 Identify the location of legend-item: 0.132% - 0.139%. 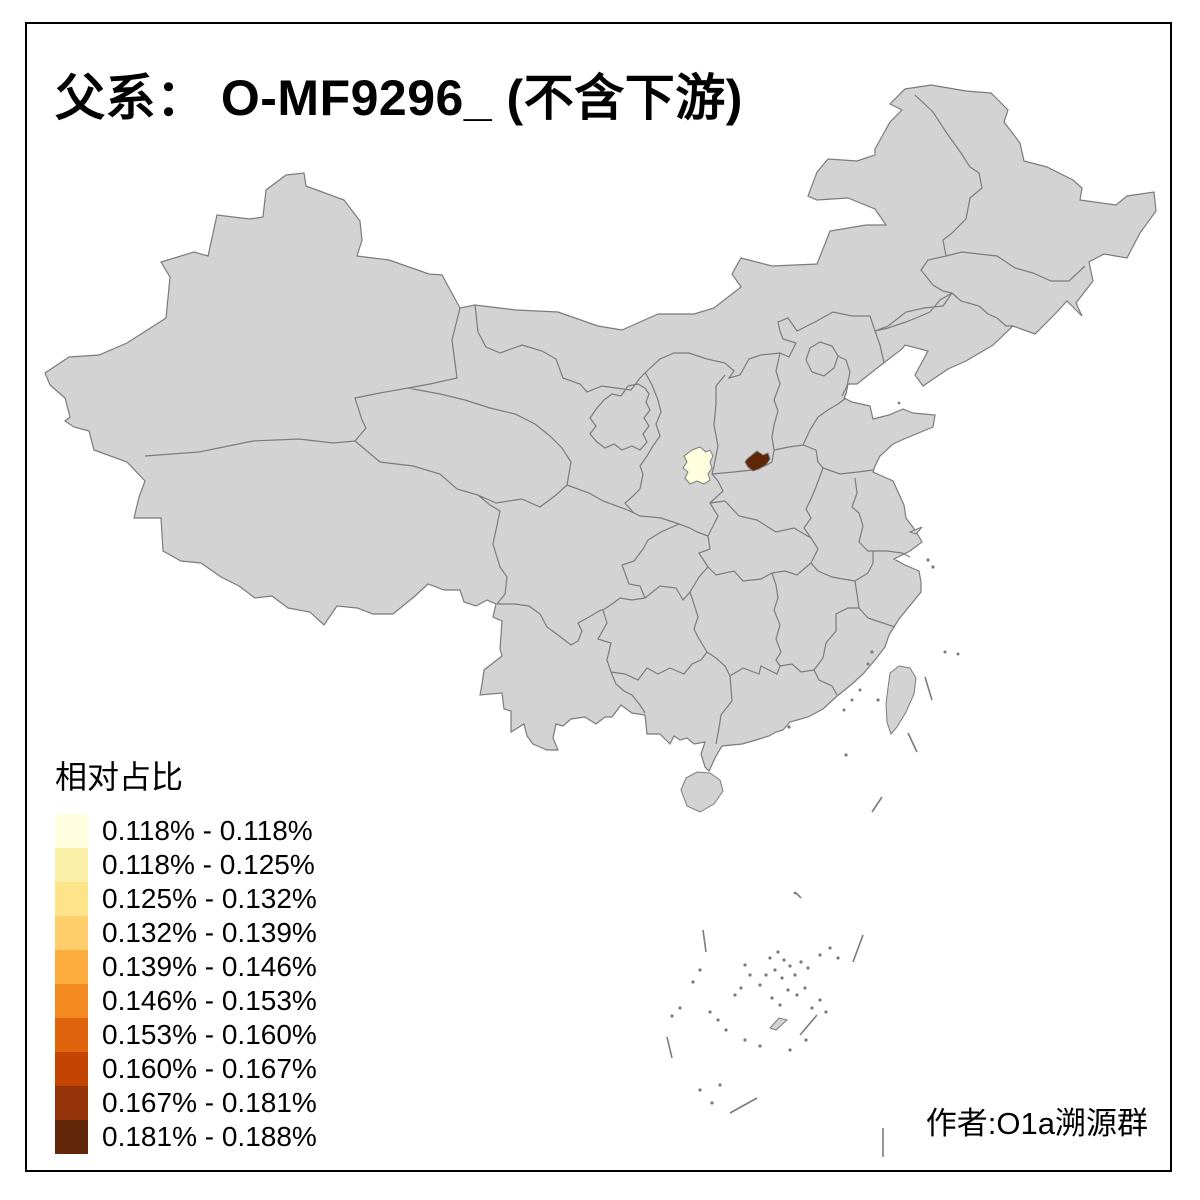
(186, 933).